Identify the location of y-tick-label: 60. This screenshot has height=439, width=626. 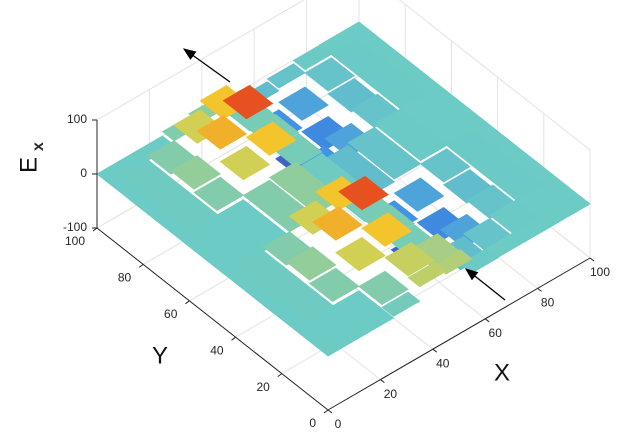
(171, 314).